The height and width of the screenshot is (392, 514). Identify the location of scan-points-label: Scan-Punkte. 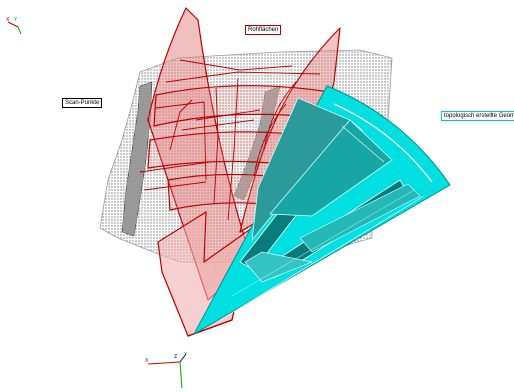
(82, 103).